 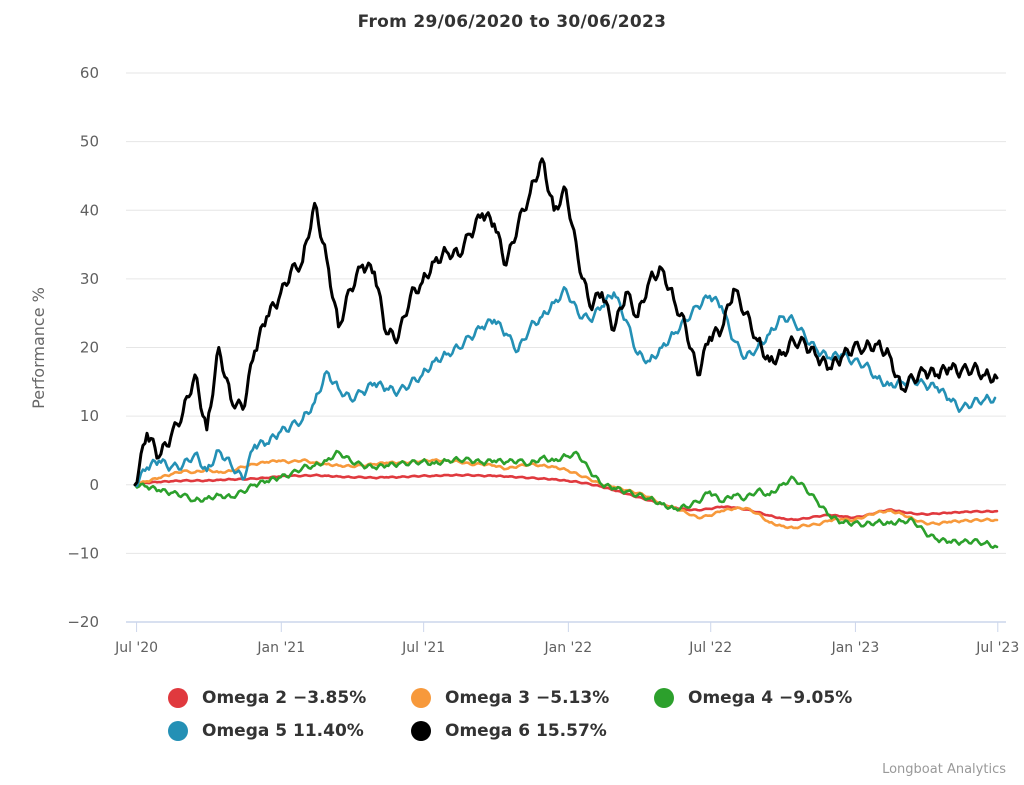 What do you see at coordinates (710, 648) in the screenshot?
I see `x-tick-label: Jul '22` at bounding box center [710, 648].